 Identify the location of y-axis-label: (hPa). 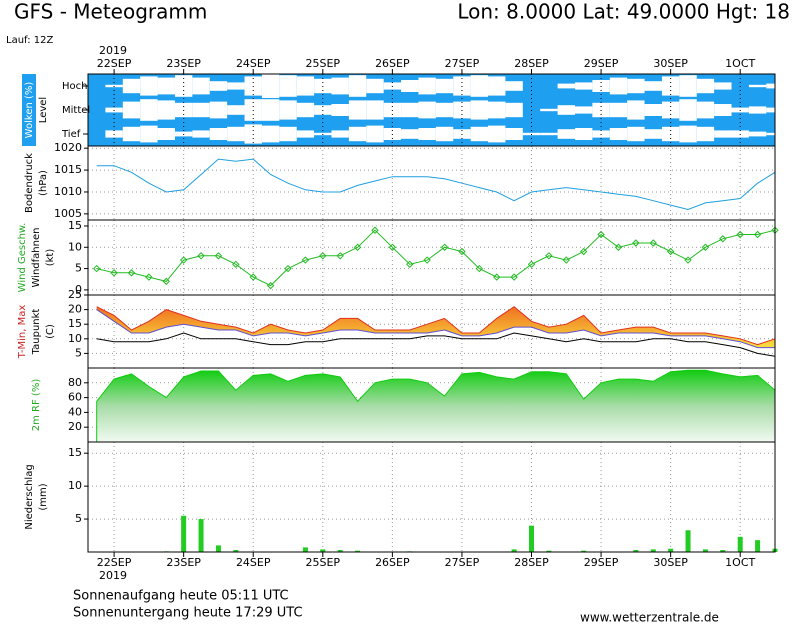
(43, 183).